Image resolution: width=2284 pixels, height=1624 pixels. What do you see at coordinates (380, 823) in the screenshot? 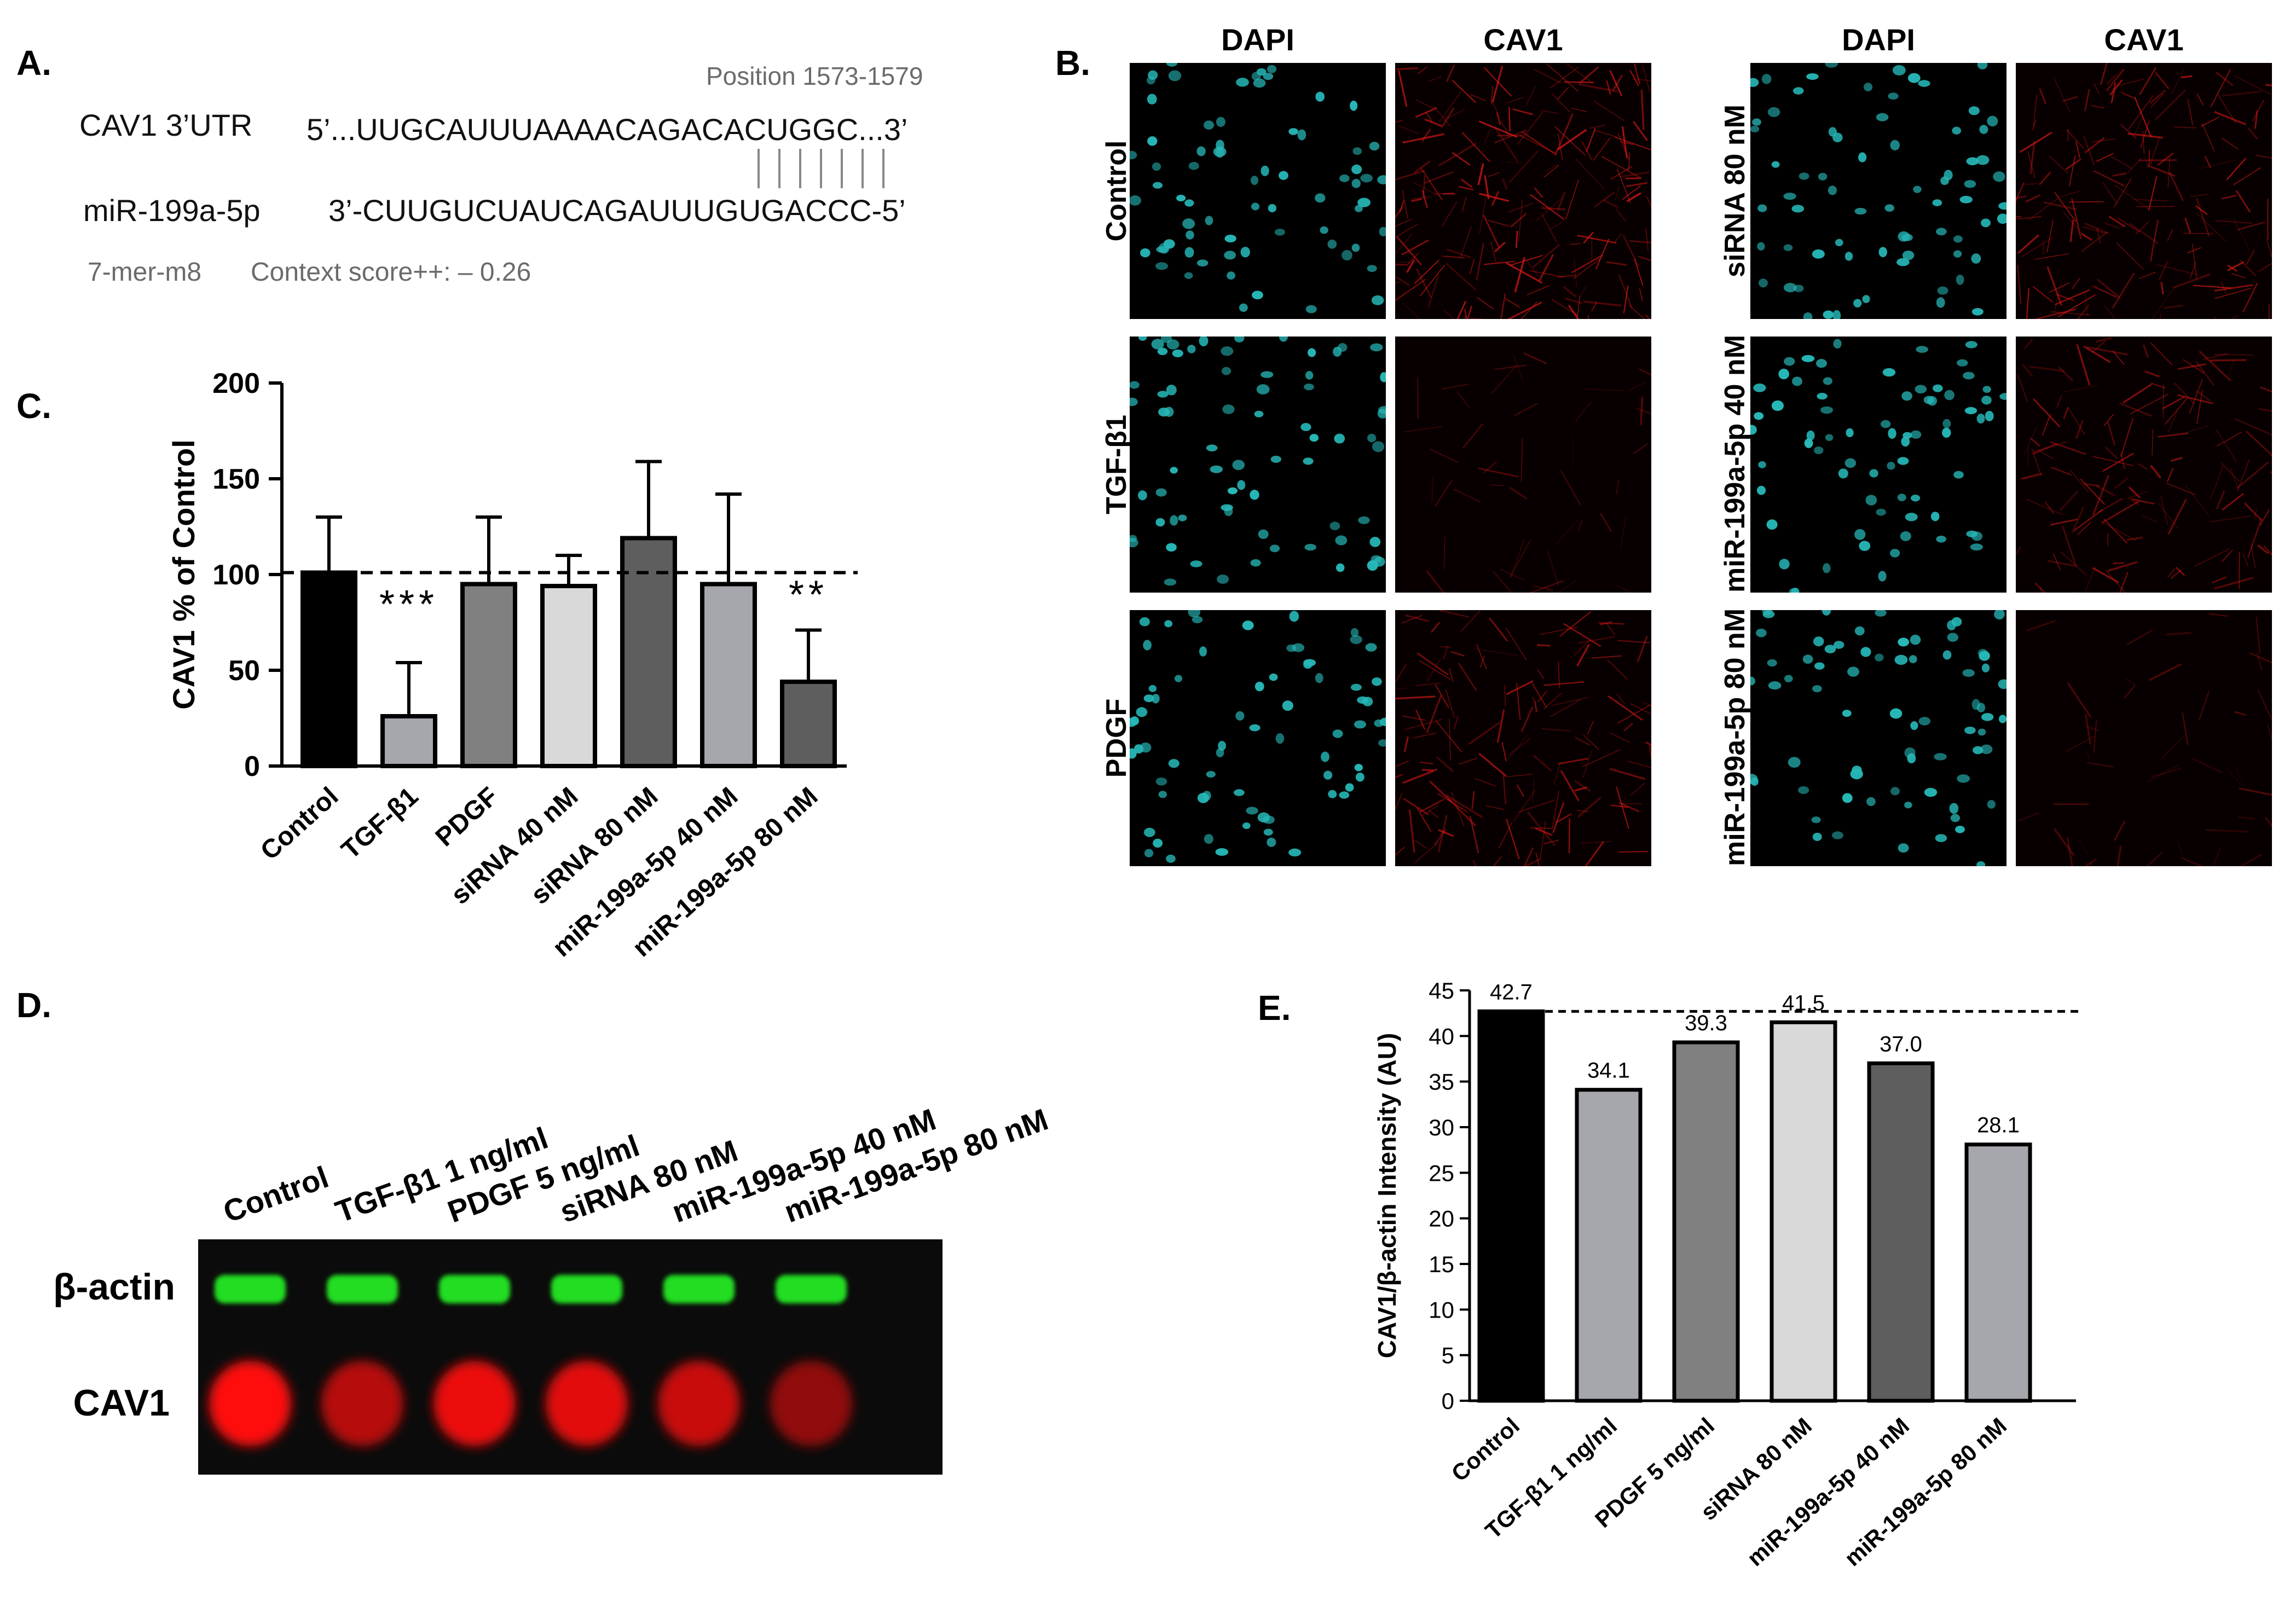
I see `c-x-tick-label: TGF-β1` at bounding box center [380, 823].